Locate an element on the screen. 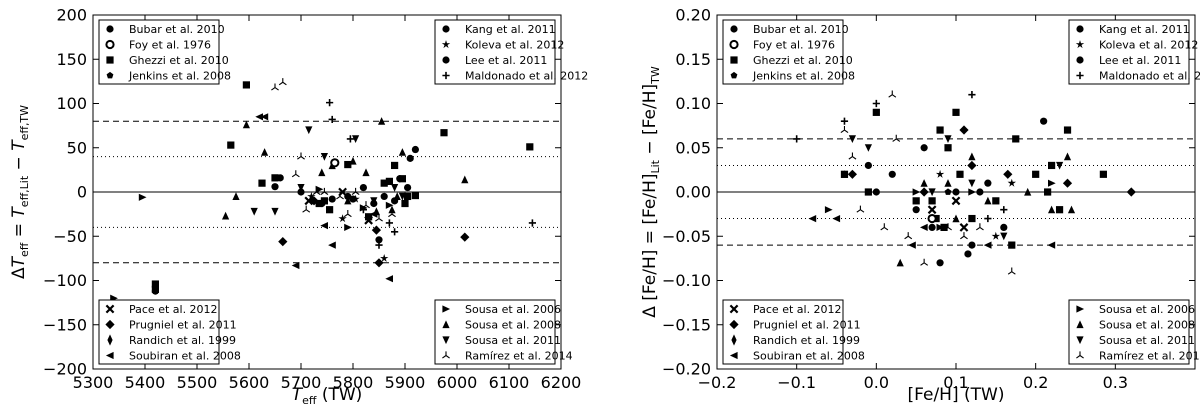  y-tick-label: 0.05 is located at coordinates (693, 147).